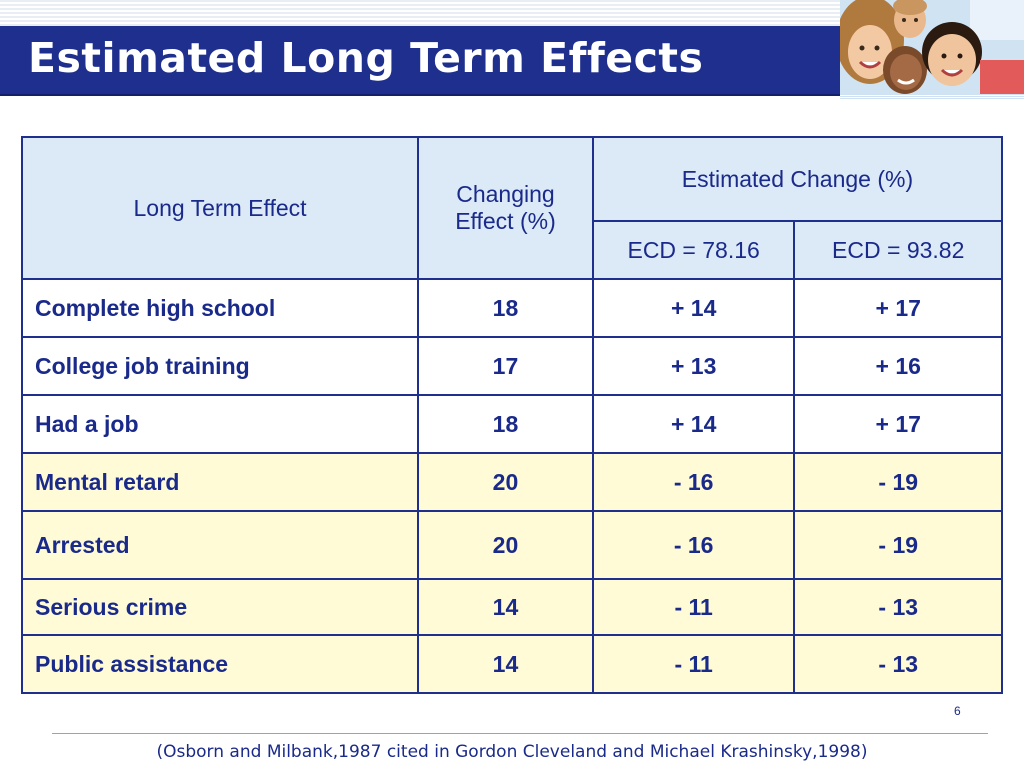 The height and width of the screenshot is (768, 1024). What do you see at coordinates (220, 664) in the screenshot?
I see `row-effect: Public assistance` at bounding box center [220, 664].